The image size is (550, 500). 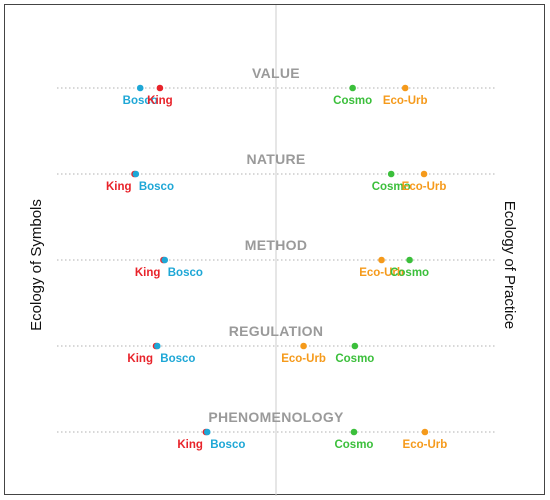 I want to click on category-label: METHOD, so click(x=276, y=245).